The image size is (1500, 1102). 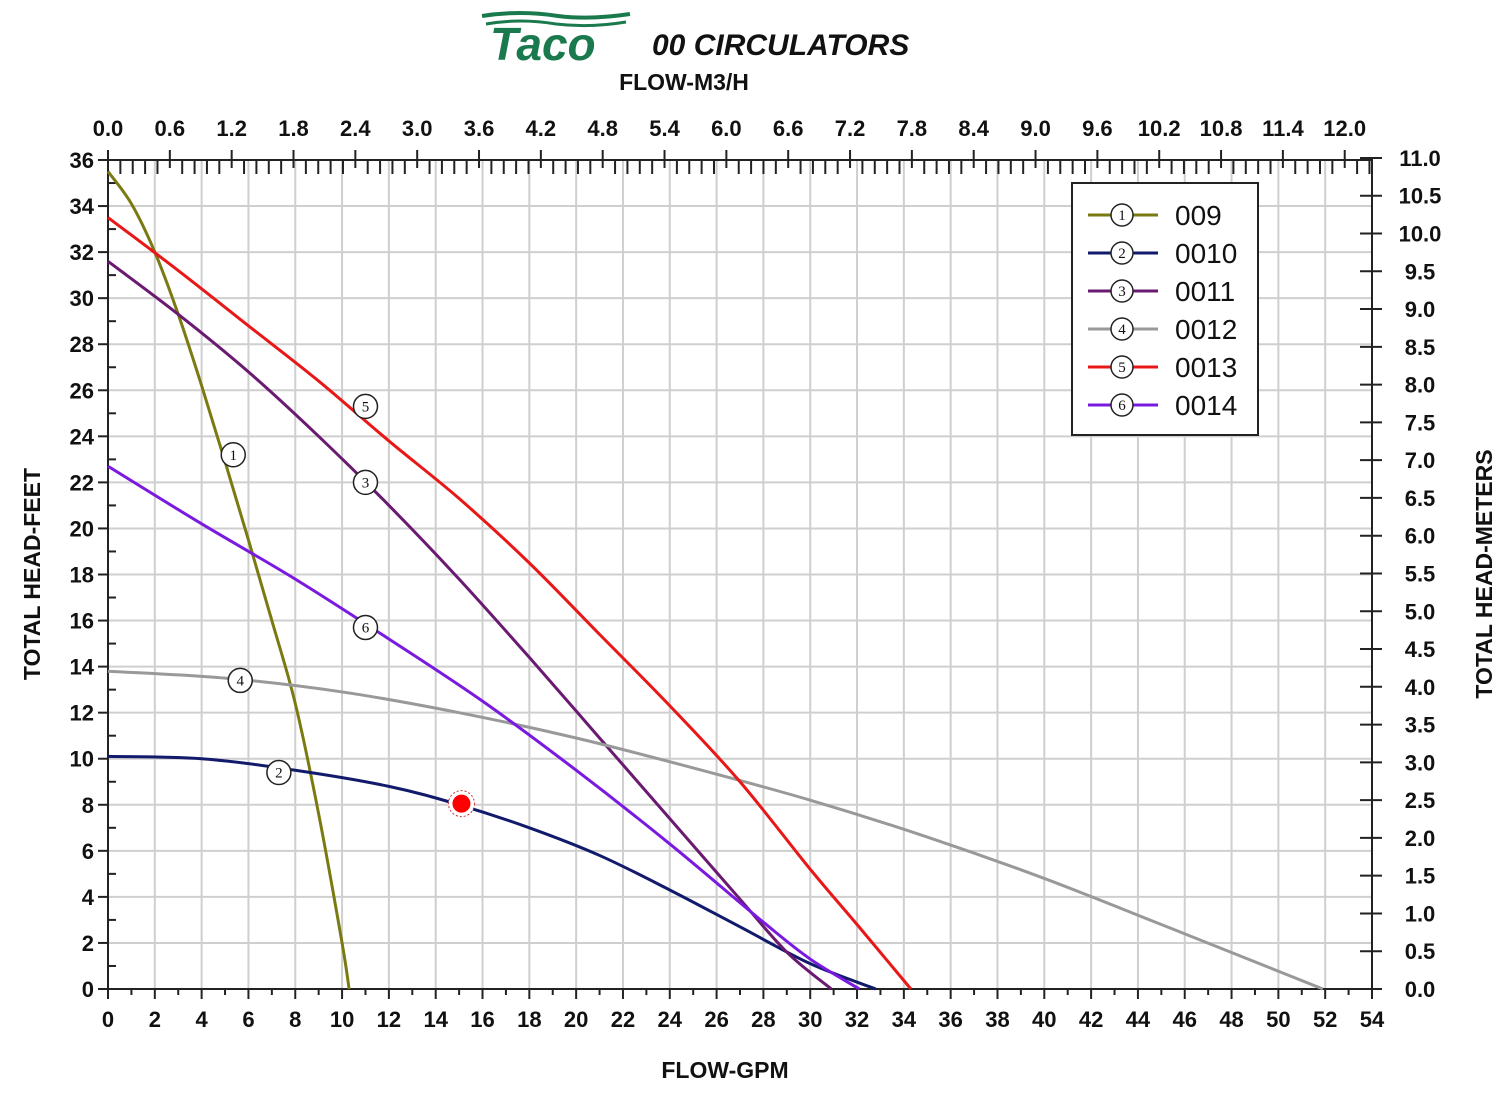 What do you see at coordinates (1420, 422) in the screenshot?
I see `right-tick-label: 7.5` at bounding box center [1420, 422].